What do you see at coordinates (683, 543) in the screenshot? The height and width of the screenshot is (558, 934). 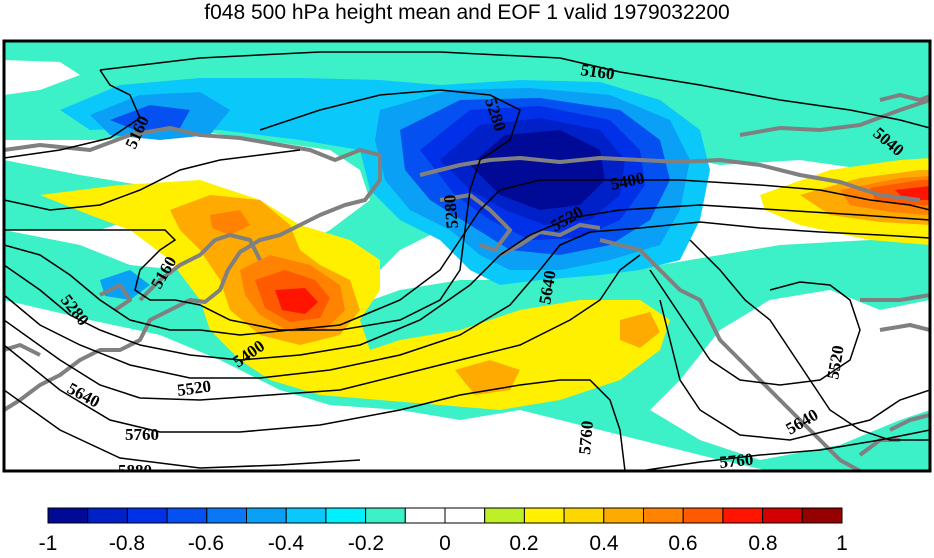 I see `colorbar-tick-label: 0.6` at bounding box center [683, 543].